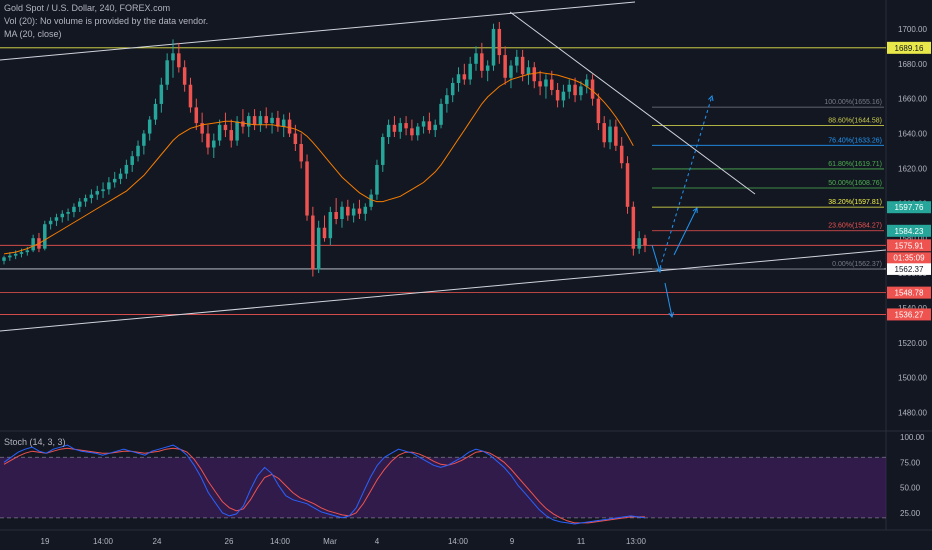  Describe the element at coordinates (909, 269) in the screenshot. I see `price-label-text: 1562.37` at that location.